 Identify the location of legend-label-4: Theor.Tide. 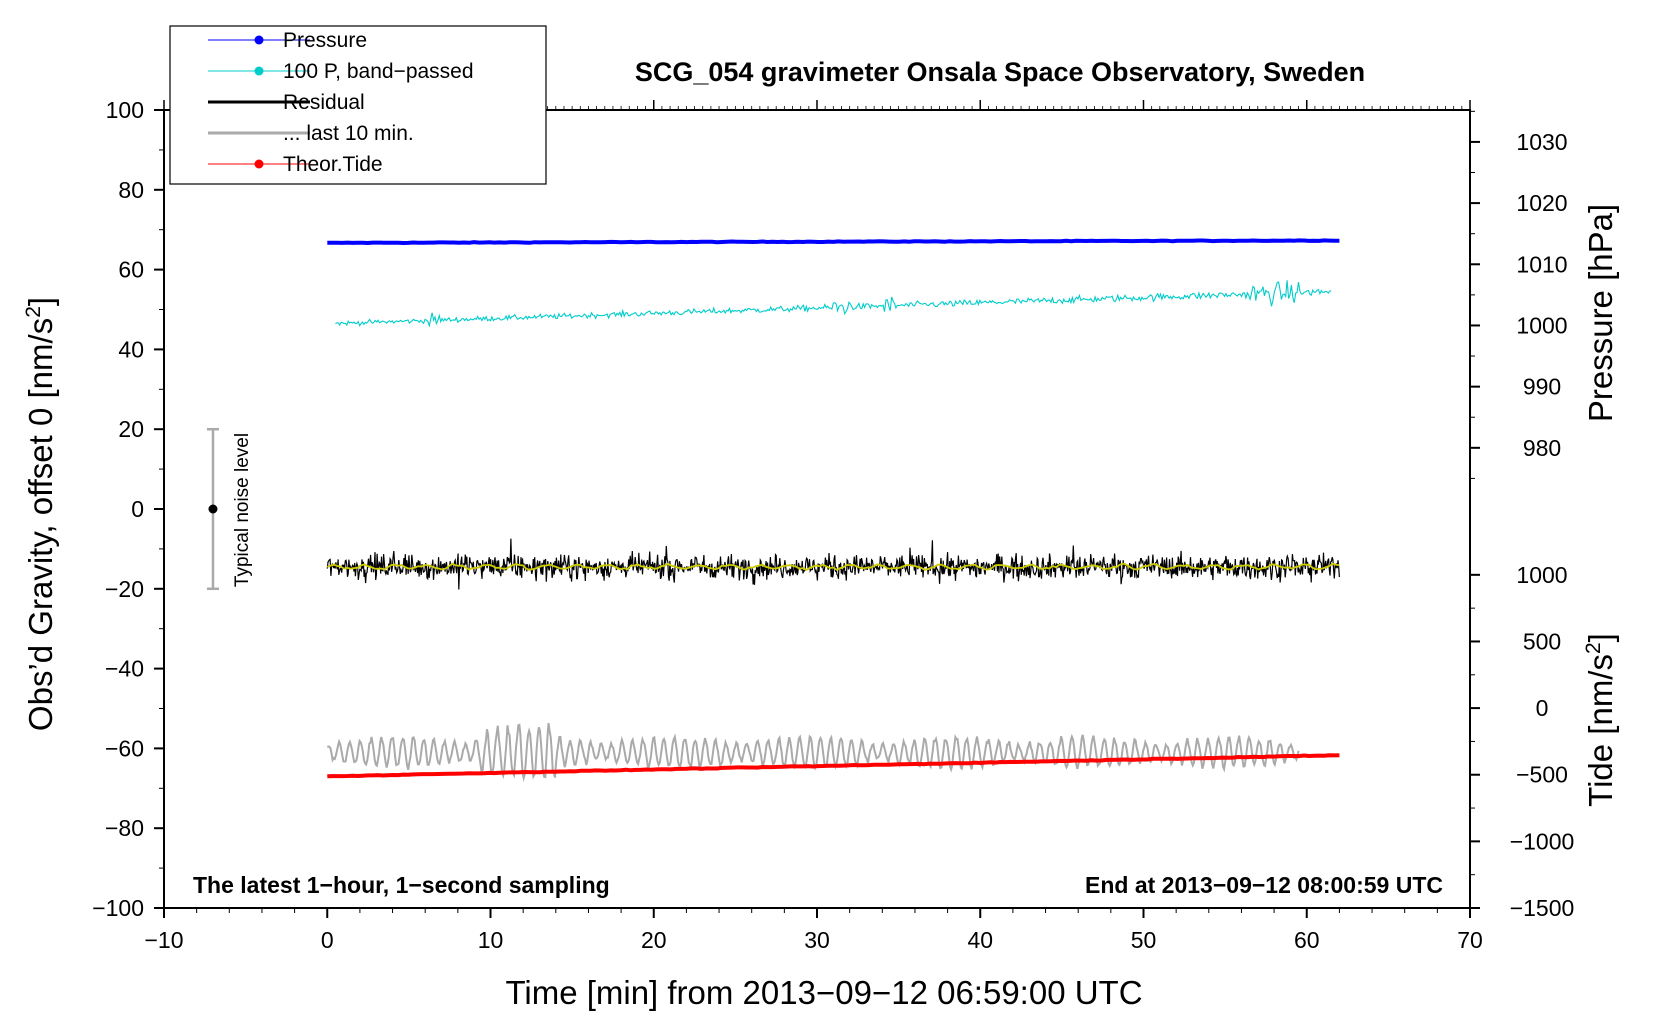
(333, 164).